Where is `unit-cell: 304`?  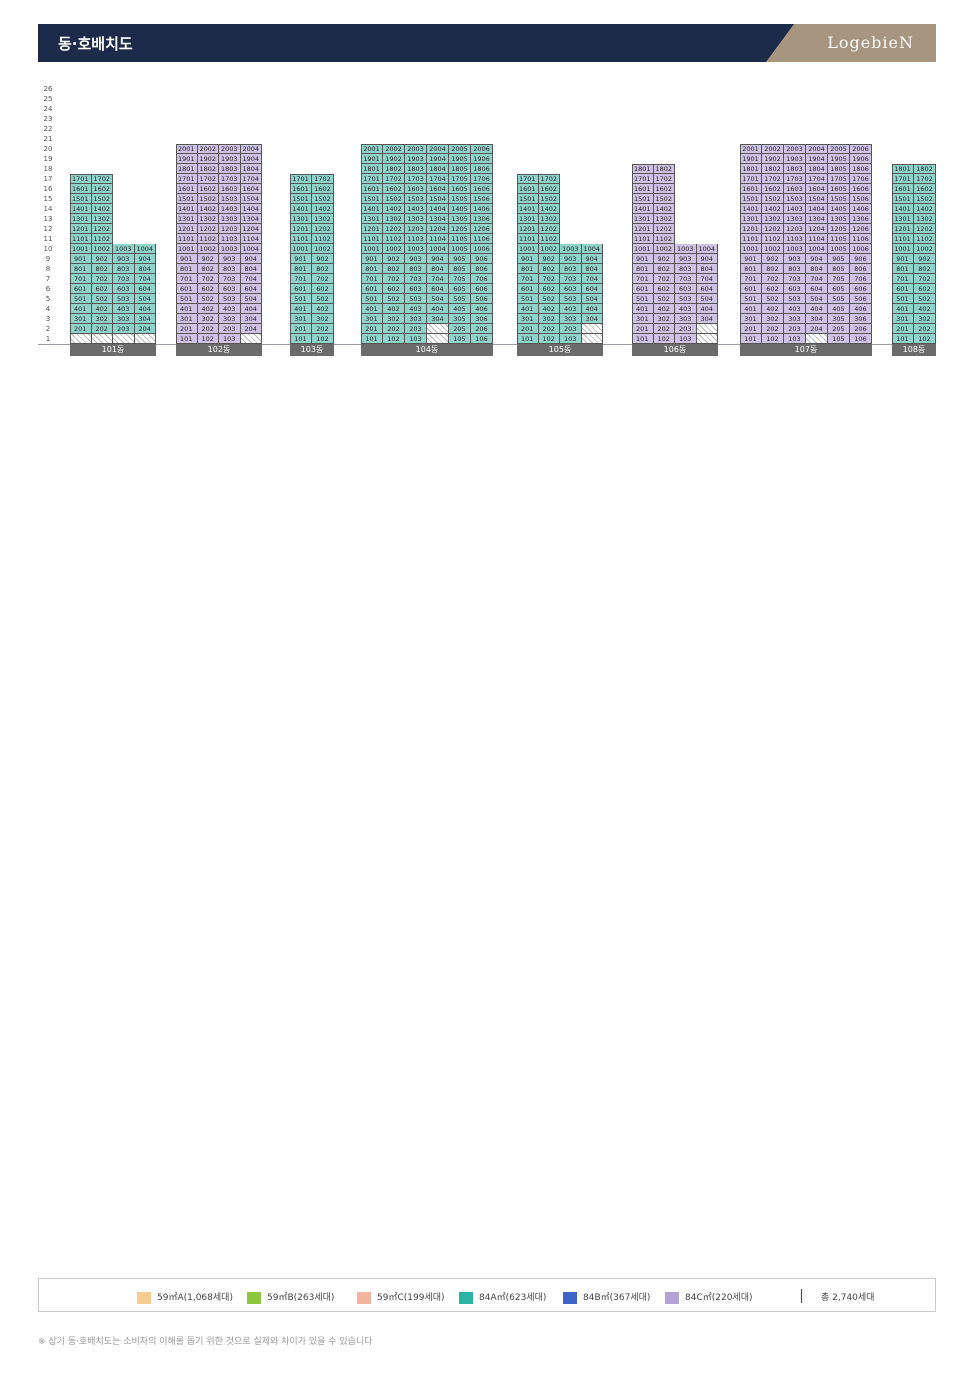 unit-cell: 304 is located at coordinates (592, 319).